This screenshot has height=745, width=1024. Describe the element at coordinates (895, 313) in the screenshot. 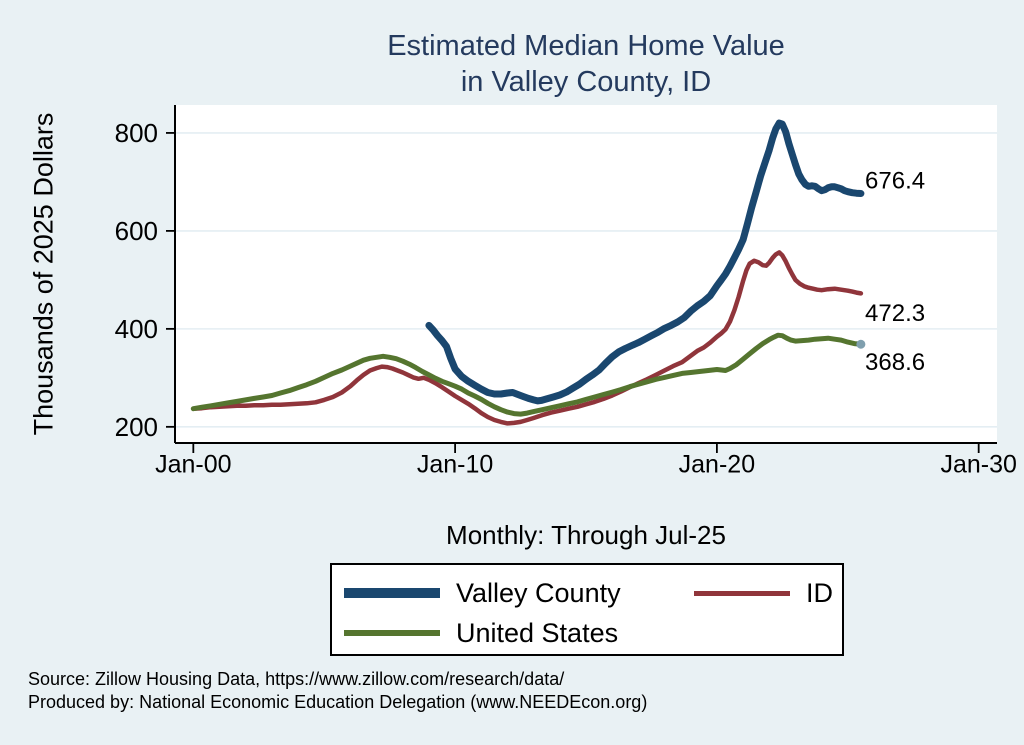

I see `end-value-label: 472.3` at that location.